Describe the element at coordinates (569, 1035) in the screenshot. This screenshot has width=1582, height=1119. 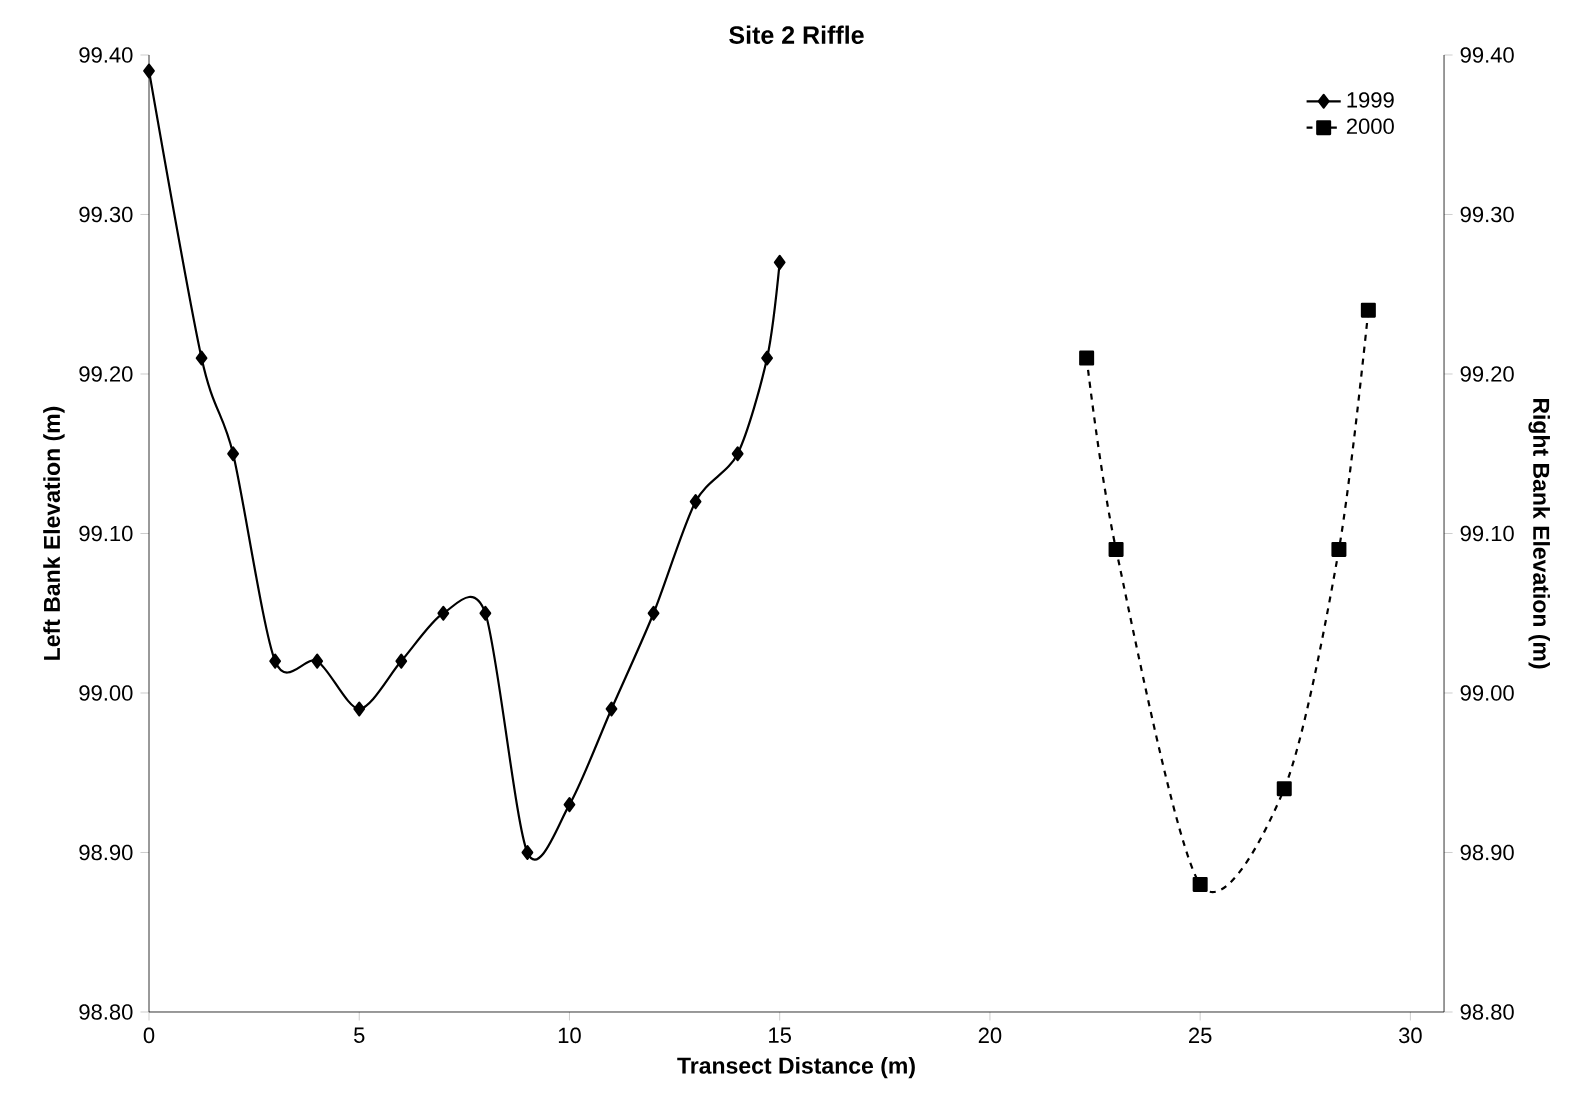
I see `x-tick-label: 10` at that location.